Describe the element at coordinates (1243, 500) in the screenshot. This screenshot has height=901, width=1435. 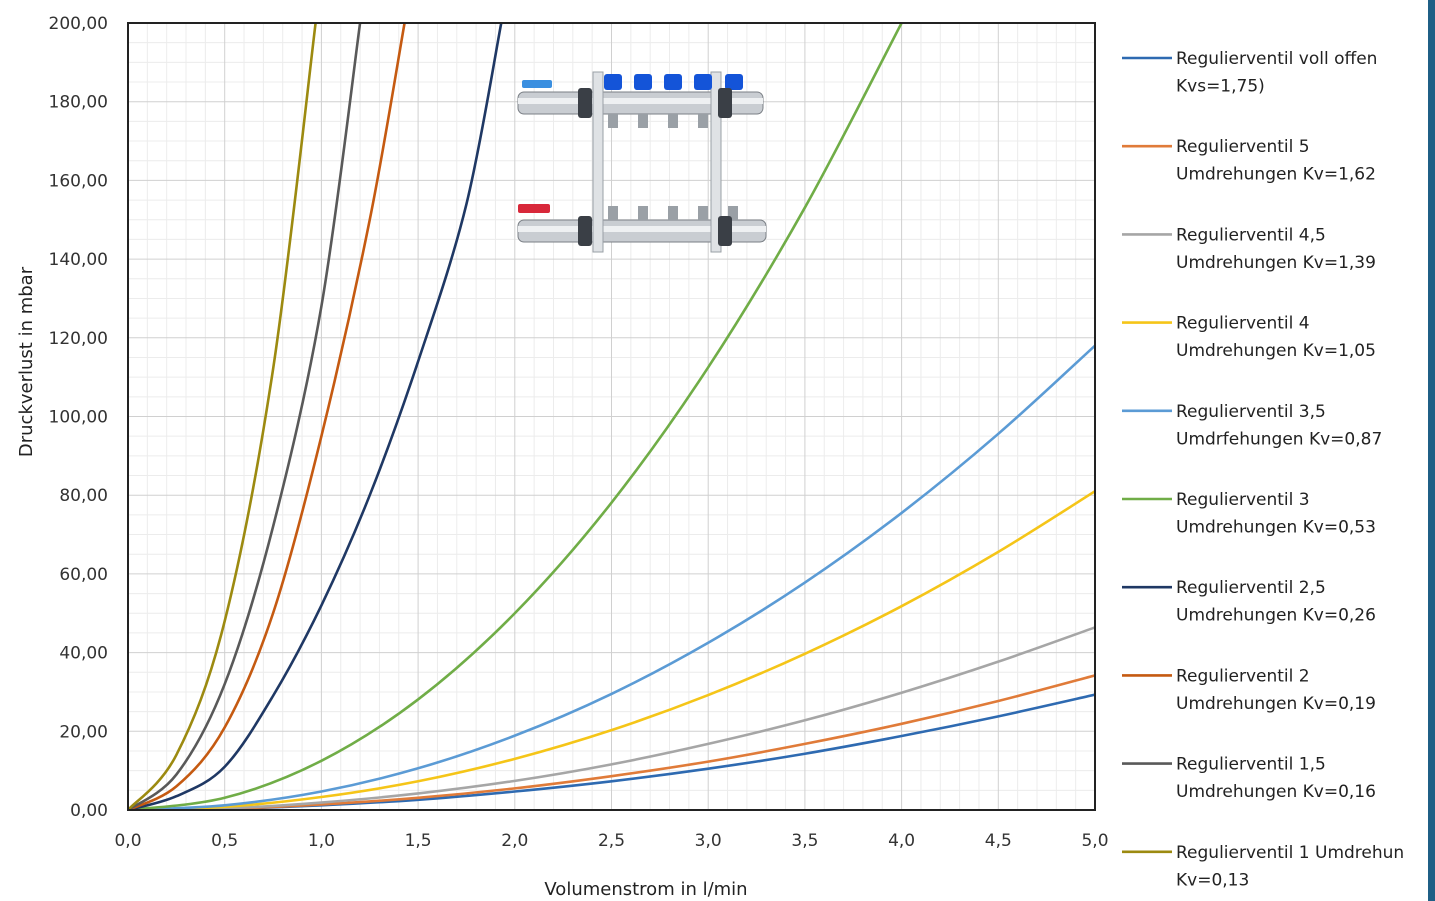
I see `legend-label: Regulierventil 3` at that location.